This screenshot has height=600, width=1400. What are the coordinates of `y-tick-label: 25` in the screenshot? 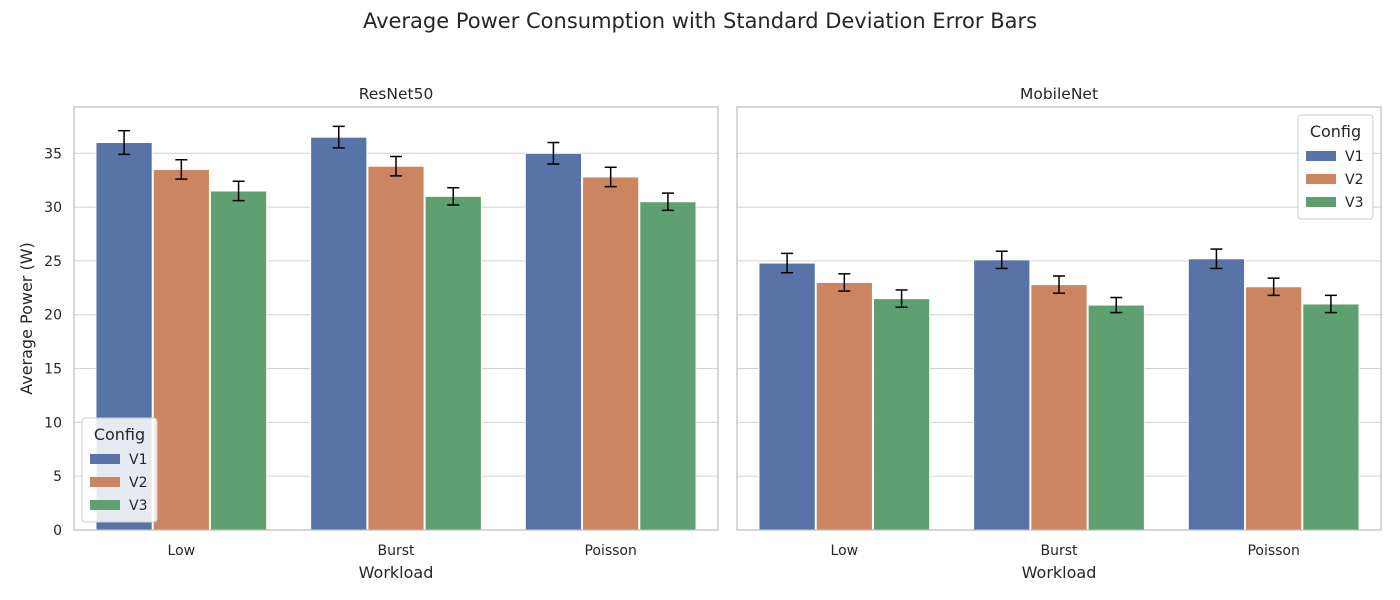 It's located at (53, 262).